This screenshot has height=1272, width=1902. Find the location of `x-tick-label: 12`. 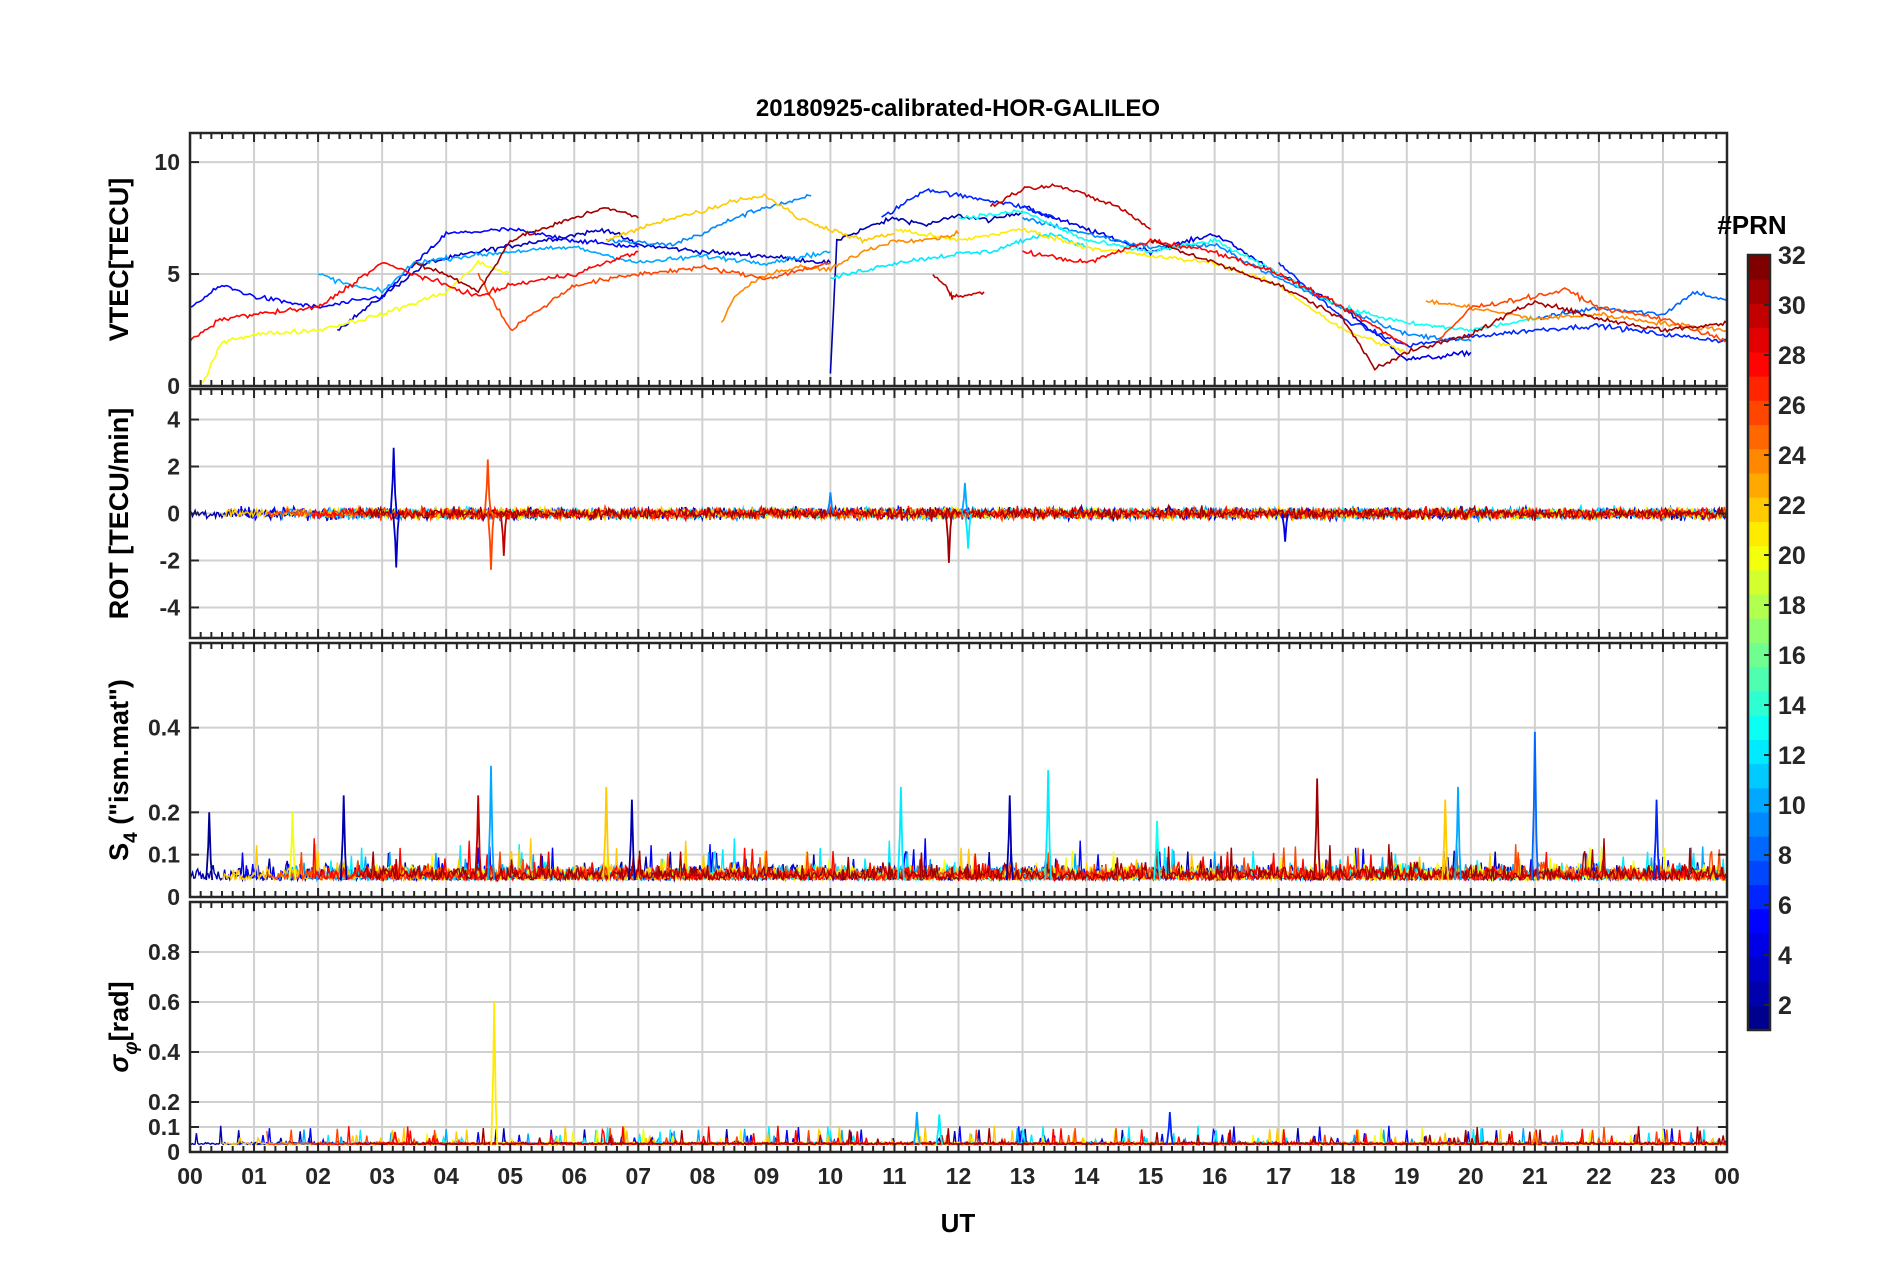

x-tick-label: 12 is located at coordinates (959, 1176).